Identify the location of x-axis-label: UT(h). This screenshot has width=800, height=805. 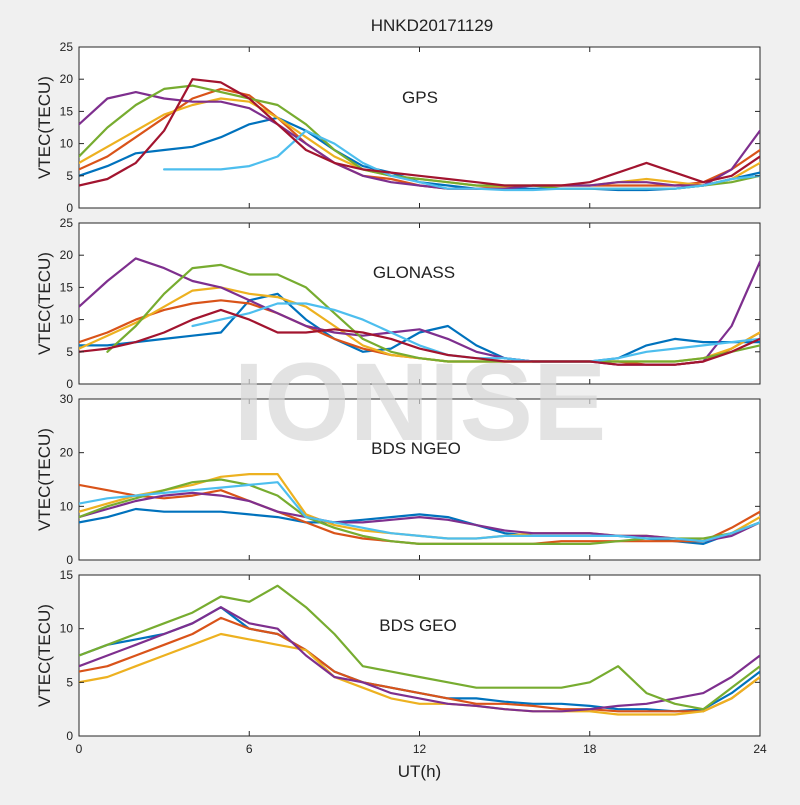
(419, 771).